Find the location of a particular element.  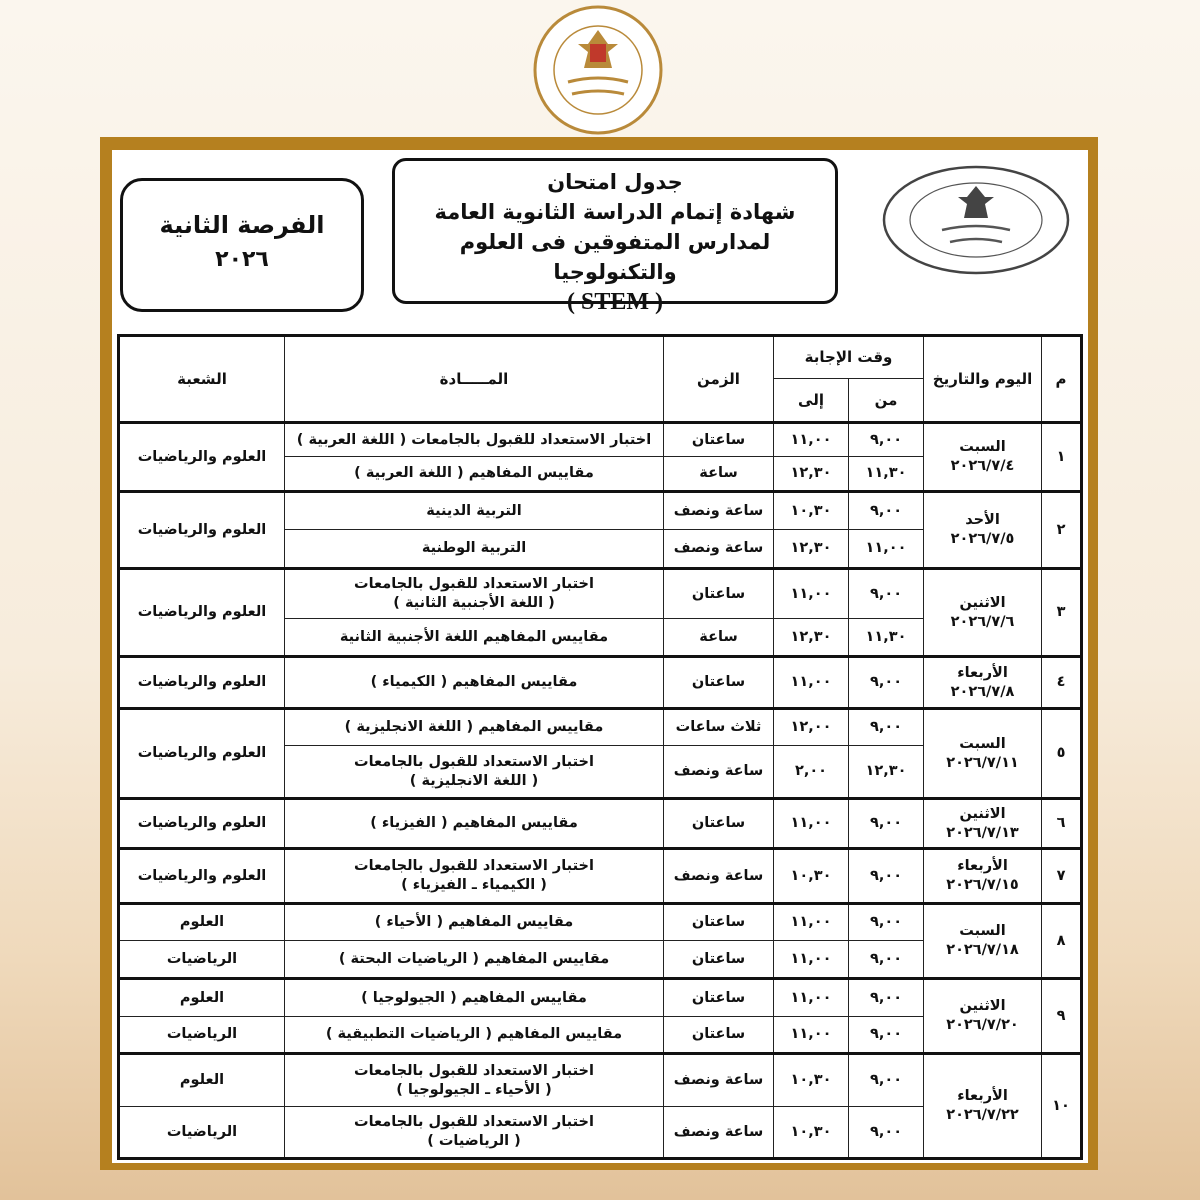

subject-line: ( الرياضيات ) is located at coordinates (474, 1141).